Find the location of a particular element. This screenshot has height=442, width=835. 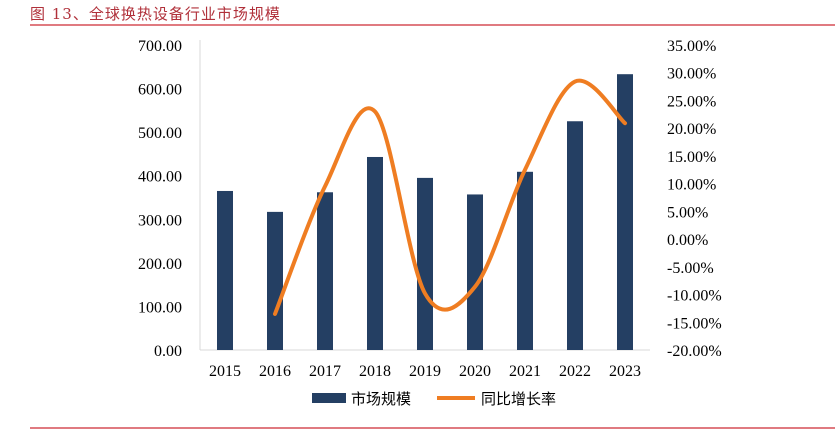

x-tick-label: 2021 is located at coordinates (525, 371).